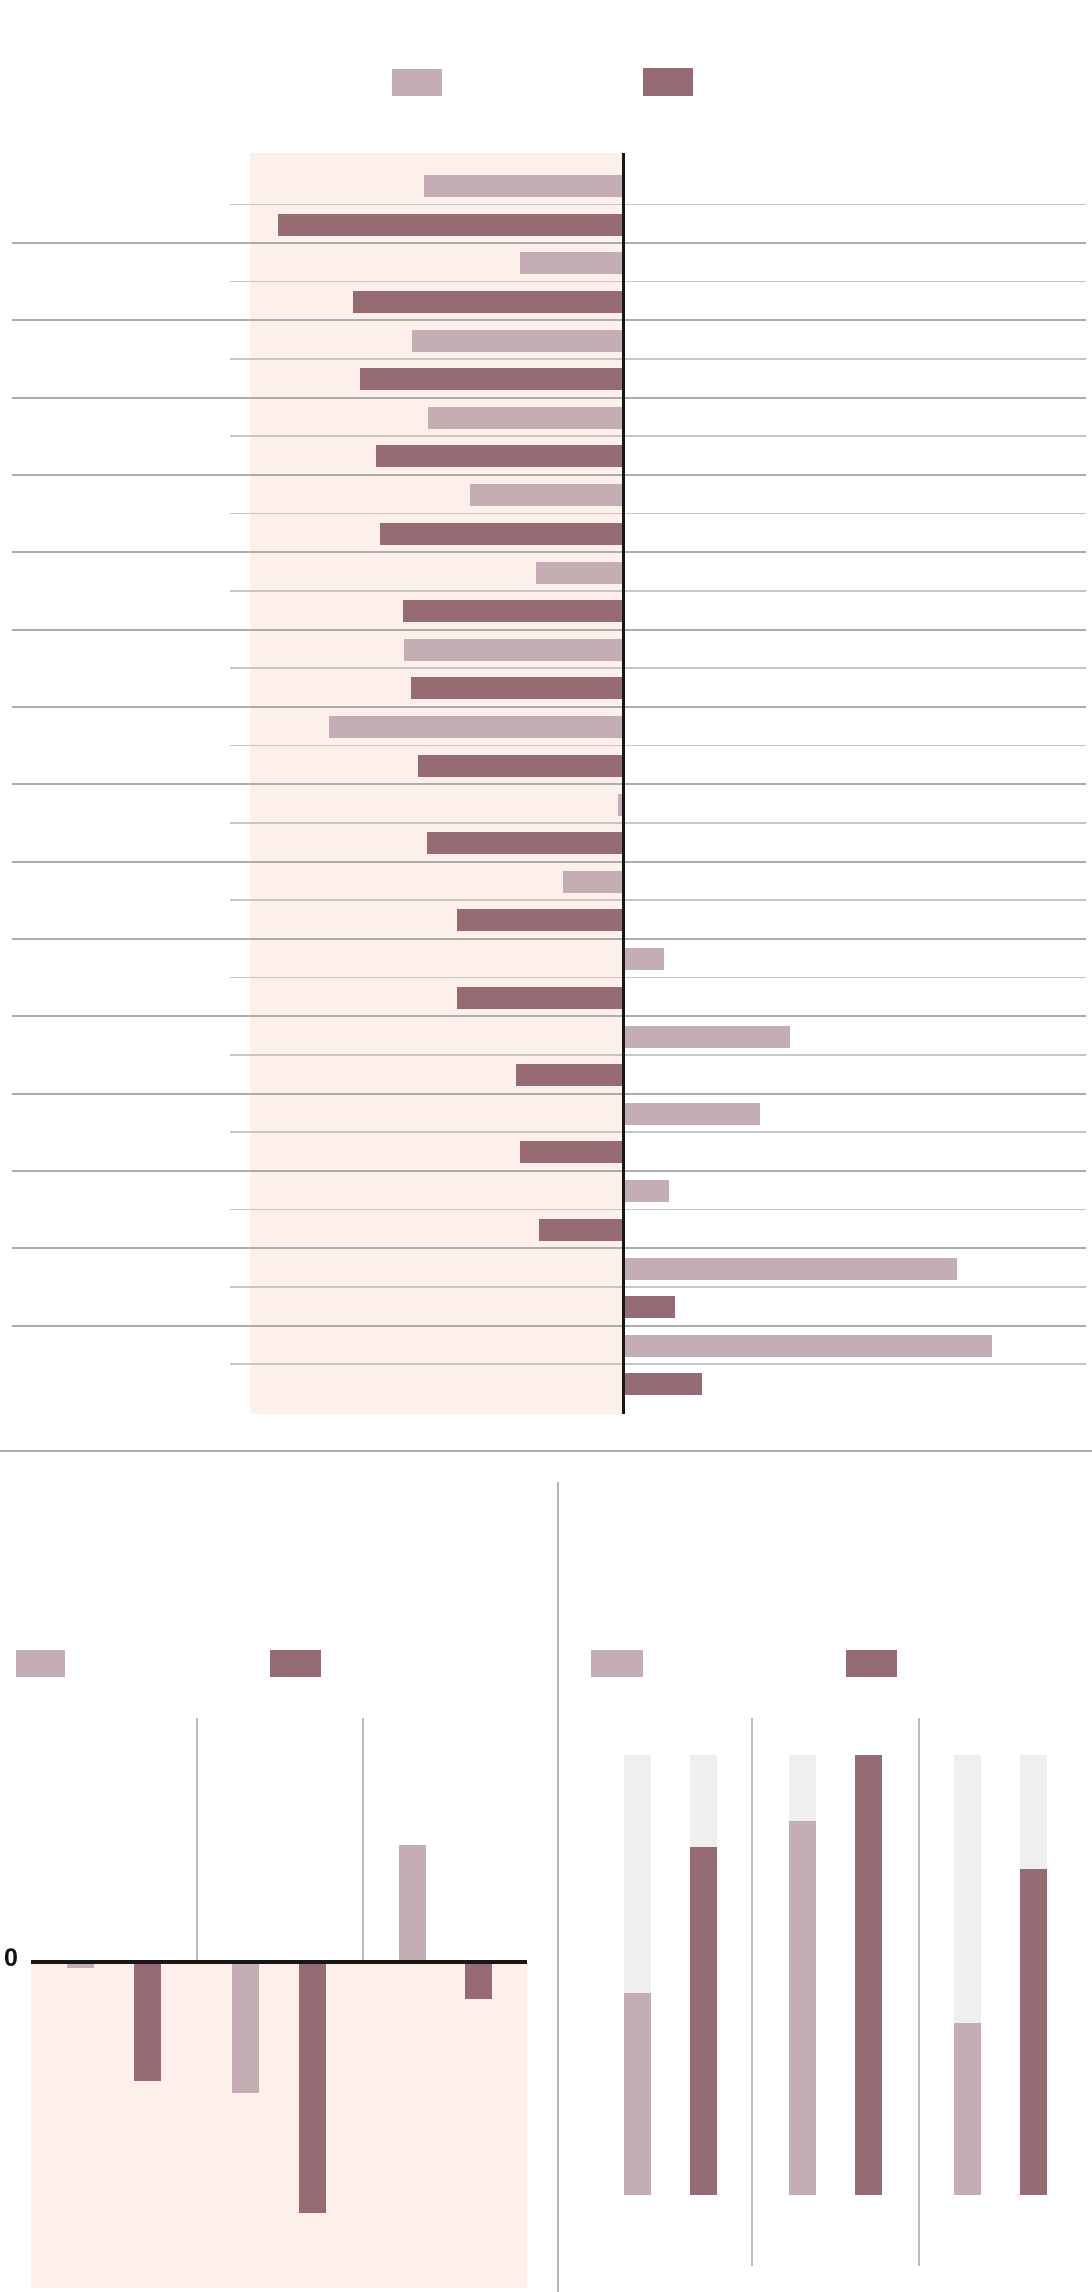  Describe the element at coordinates (40, 1663) in the screenshot. I see `bottom-left-legend-swatch-light` at that location.